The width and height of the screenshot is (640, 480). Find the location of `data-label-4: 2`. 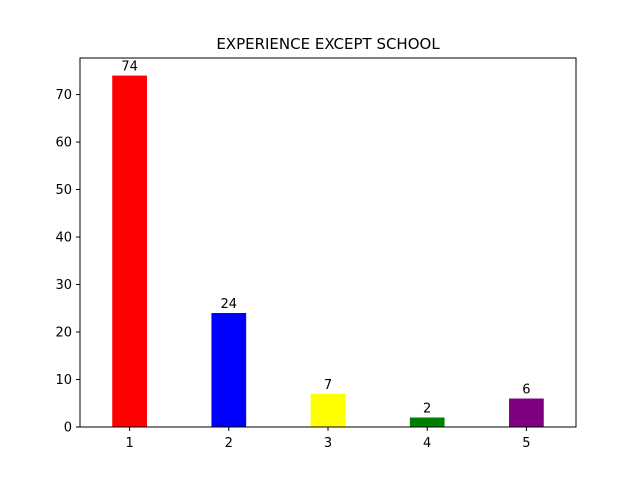

data-label-4: 2 is located at coordinates (427, 409).